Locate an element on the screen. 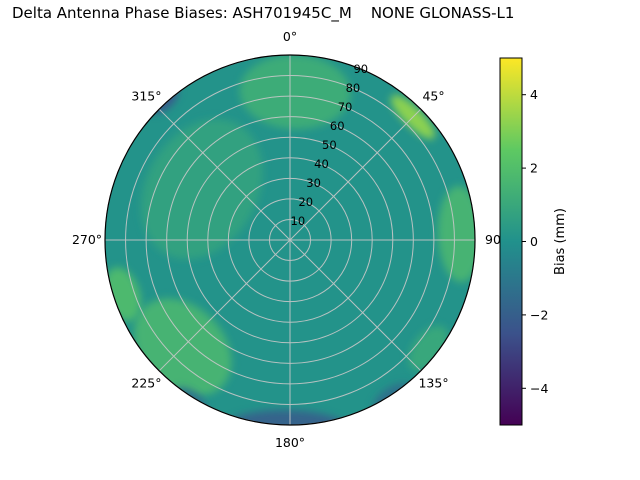  radial-tick-label: 80 is located at coordinates (353, 88).